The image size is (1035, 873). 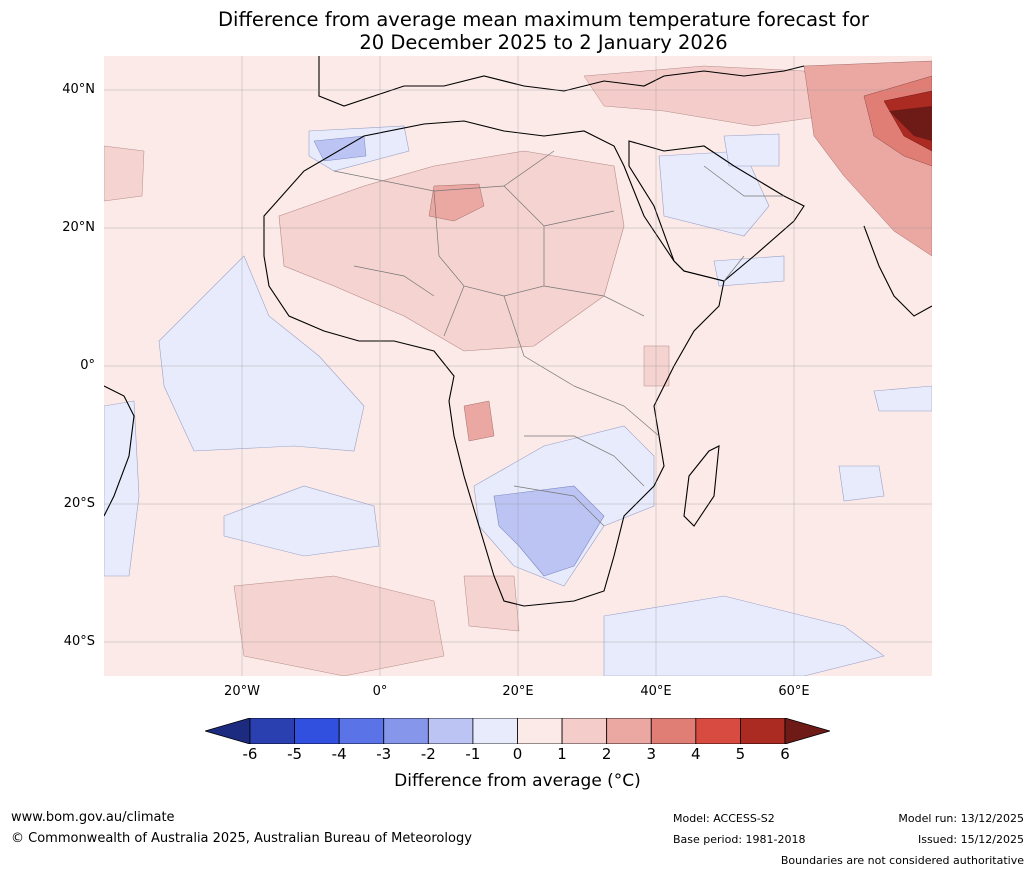 I want to click on footer-url: www.bom.gov.au/climate, so click(x=93, y=817).